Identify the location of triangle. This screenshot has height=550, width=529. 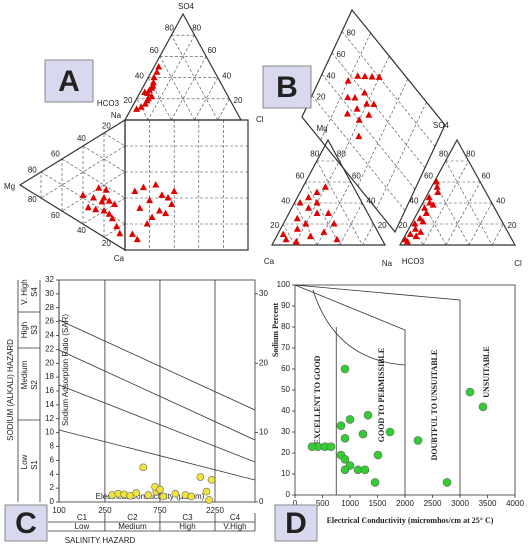
(72, 185).